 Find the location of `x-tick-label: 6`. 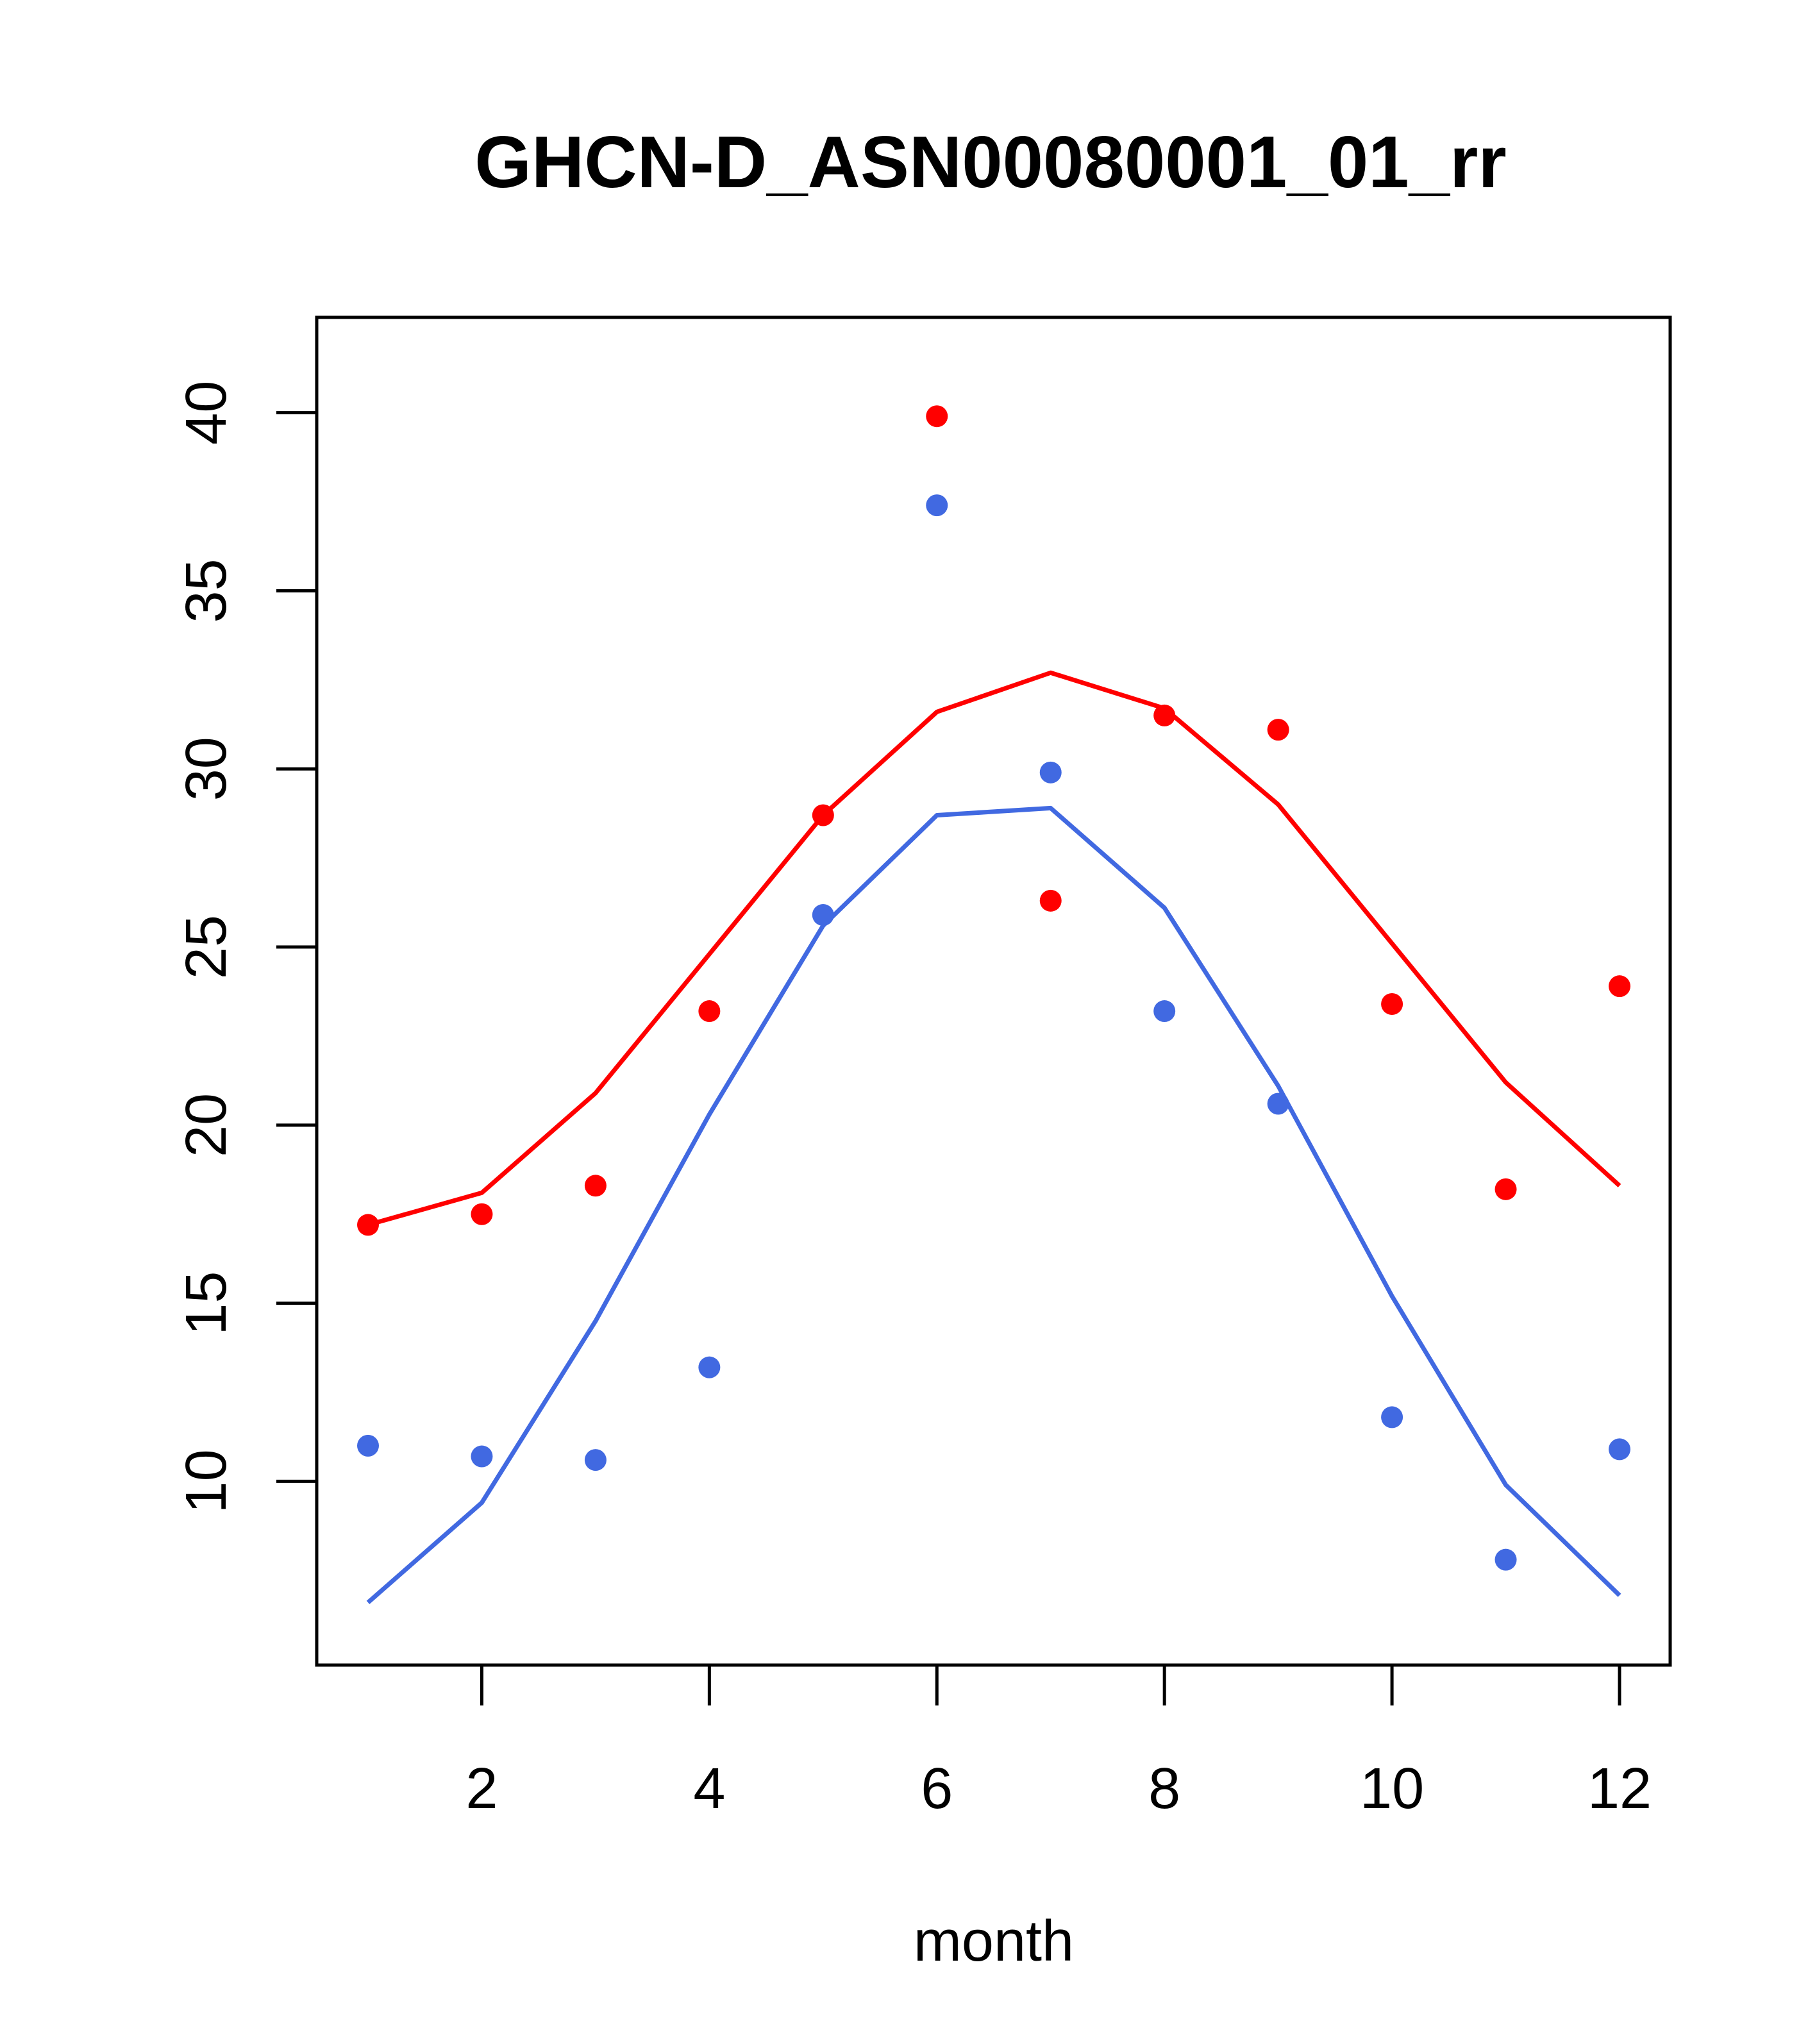

x-tick-label: 6 is located at coordinates (937, 1789).